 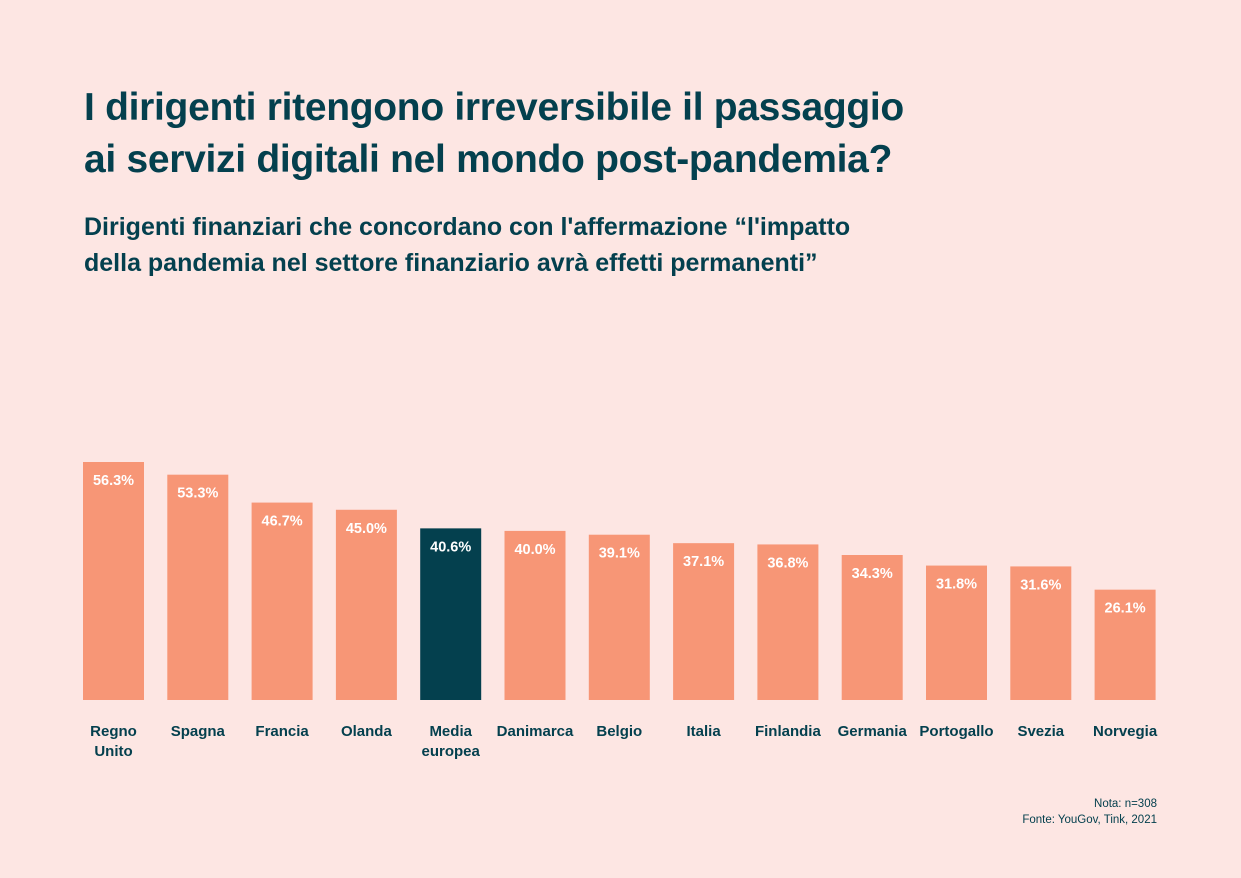 What do you see at coordinates (872, 574) in the screenshot?
I see `value-label: 34.3%` at bounding box center [872, 574].